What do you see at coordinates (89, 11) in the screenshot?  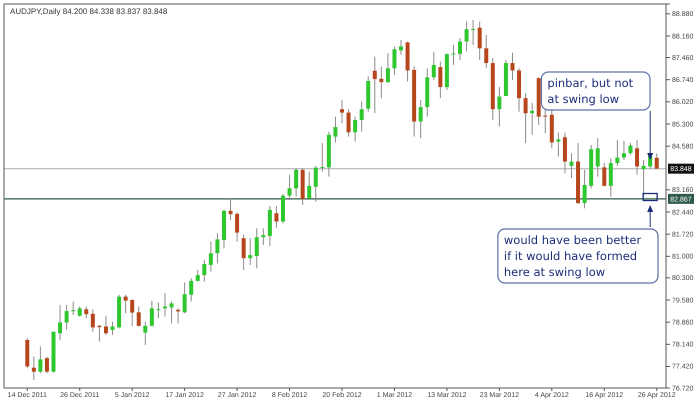 I see `chart-title: AUDJPY,Daily 84.200 84.338 83.837 83.848` at bounding box center [89, 11].